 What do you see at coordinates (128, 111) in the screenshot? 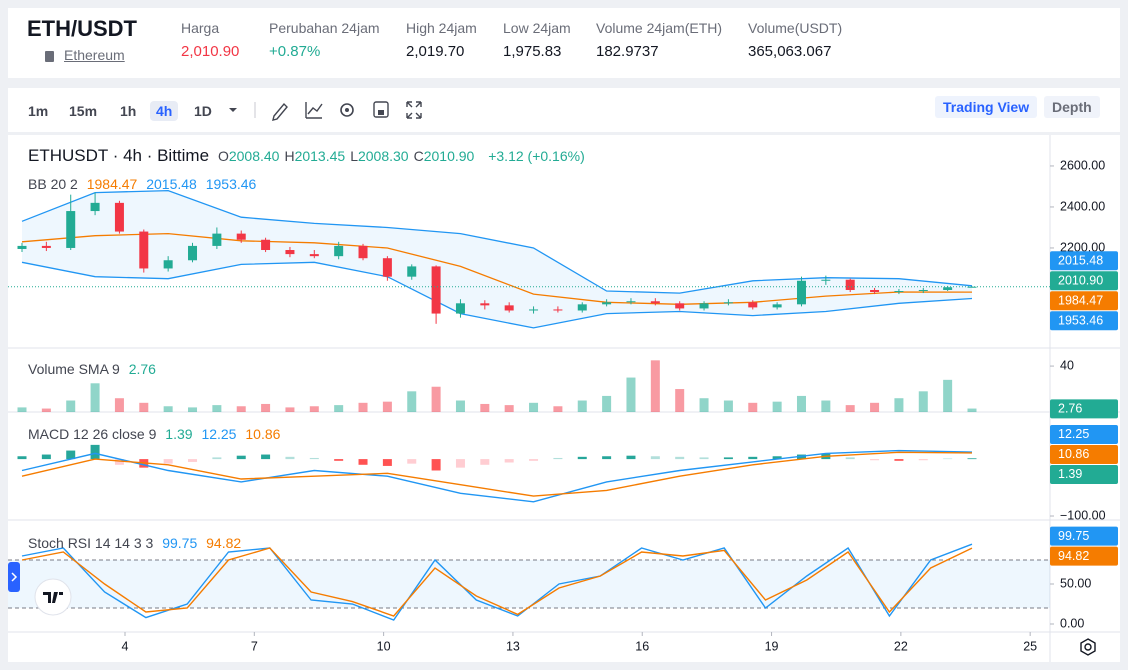
I see `interval-button: 1h` at bounding box center [128, 111].